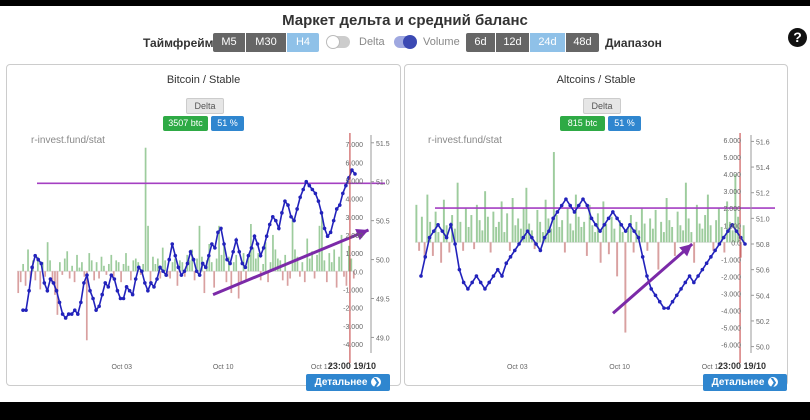  What do you see at coordinates (797, 37) in the screenshot?
I see `help-icon: ?` at bounding box center [797, 37].